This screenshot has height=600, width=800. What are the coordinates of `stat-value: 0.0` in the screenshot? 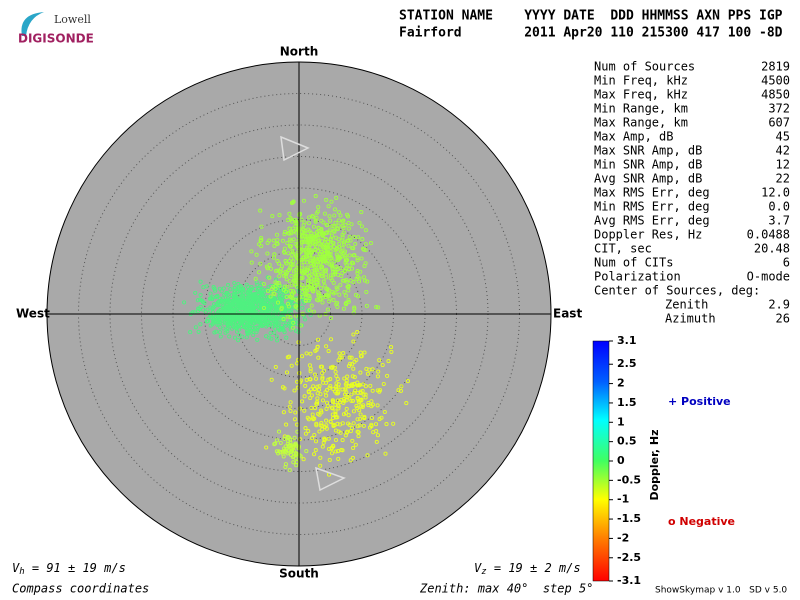 It's located at (779, 207).